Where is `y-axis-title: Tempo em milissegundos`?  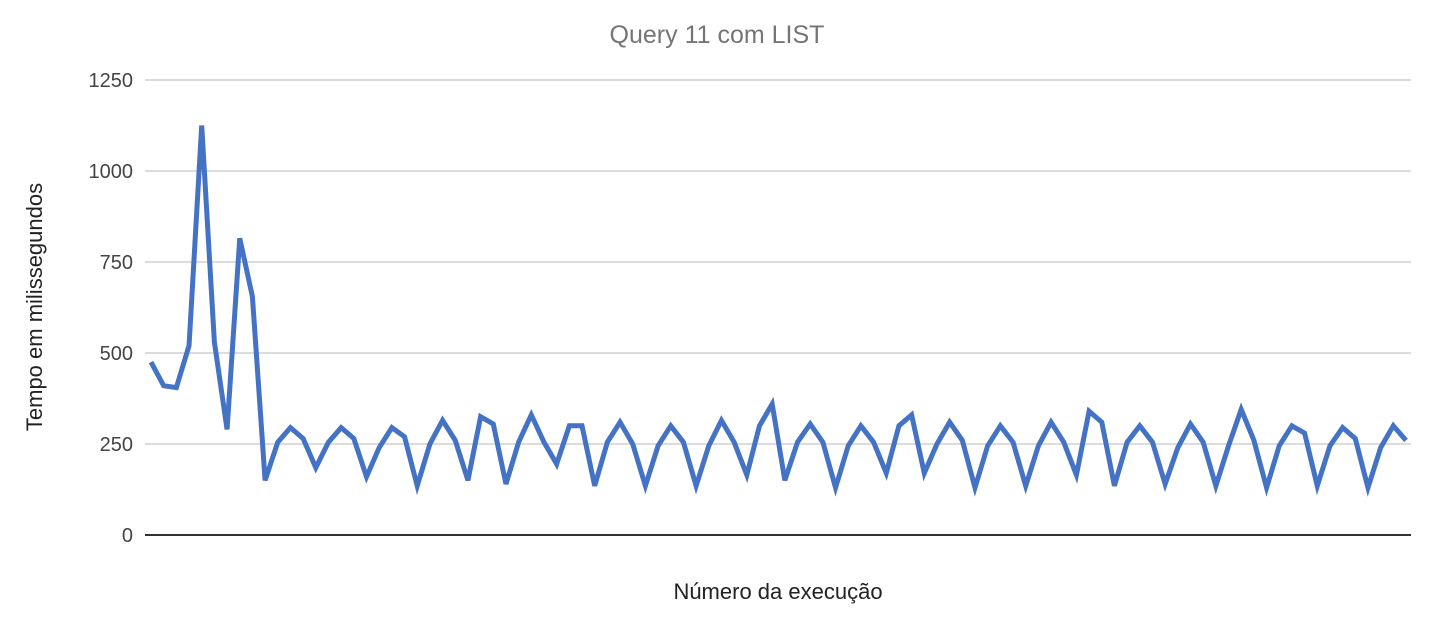
y-axis-title: Tempo em milissegundos is located at coordinates (34, 307).